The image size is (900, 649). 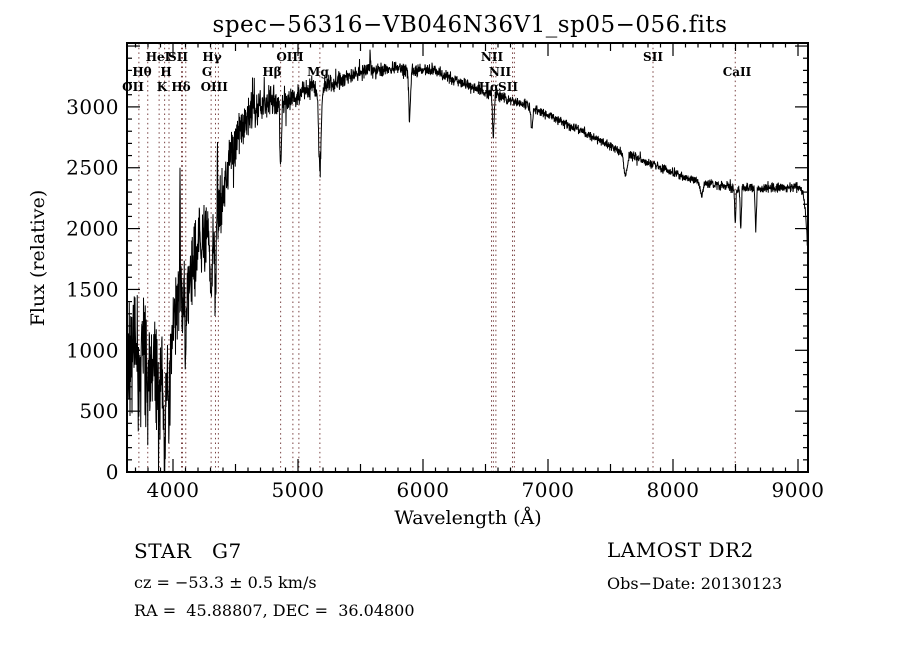 I want to click on y-tick-label: 1000, so click(x=92, y=350).